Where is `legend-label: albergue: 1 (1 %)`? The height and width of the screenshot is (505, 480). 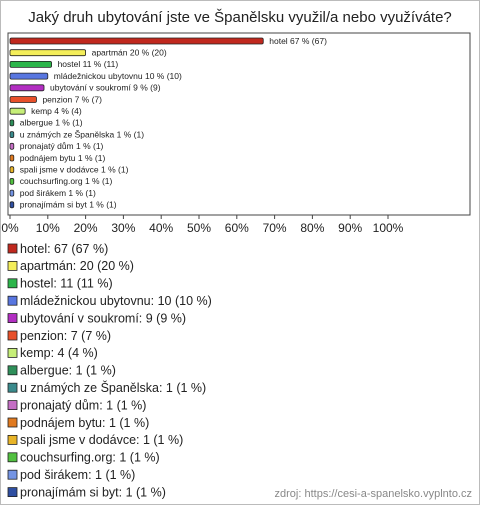 legend-label: albergue: 1 (1 %) is located at coordinates (68, 371).